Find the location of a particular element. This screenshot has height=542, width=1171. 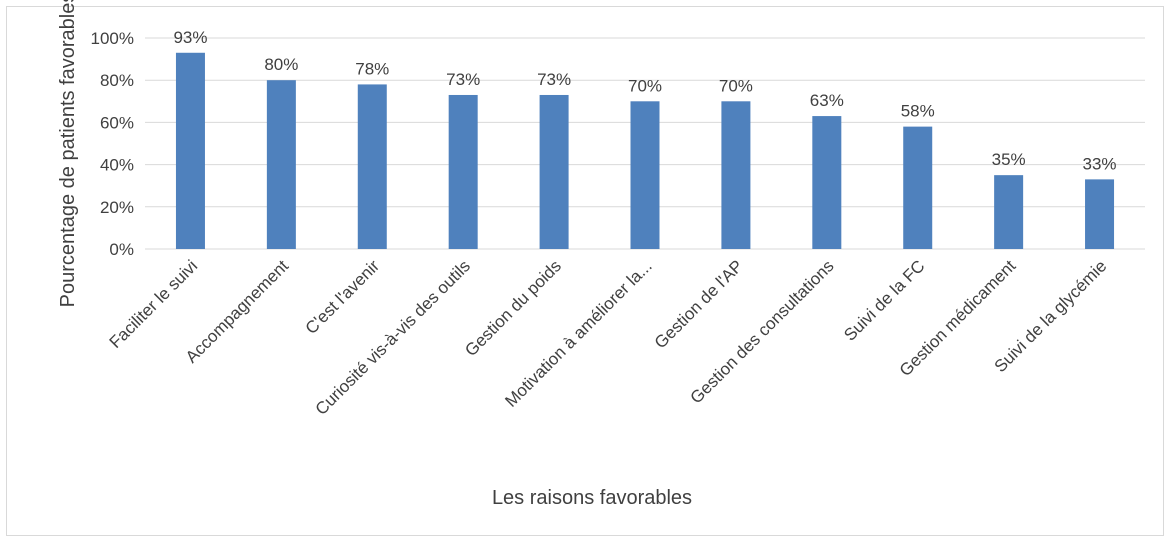

y-tick-label: 20% is located at coordinates (117, 207).